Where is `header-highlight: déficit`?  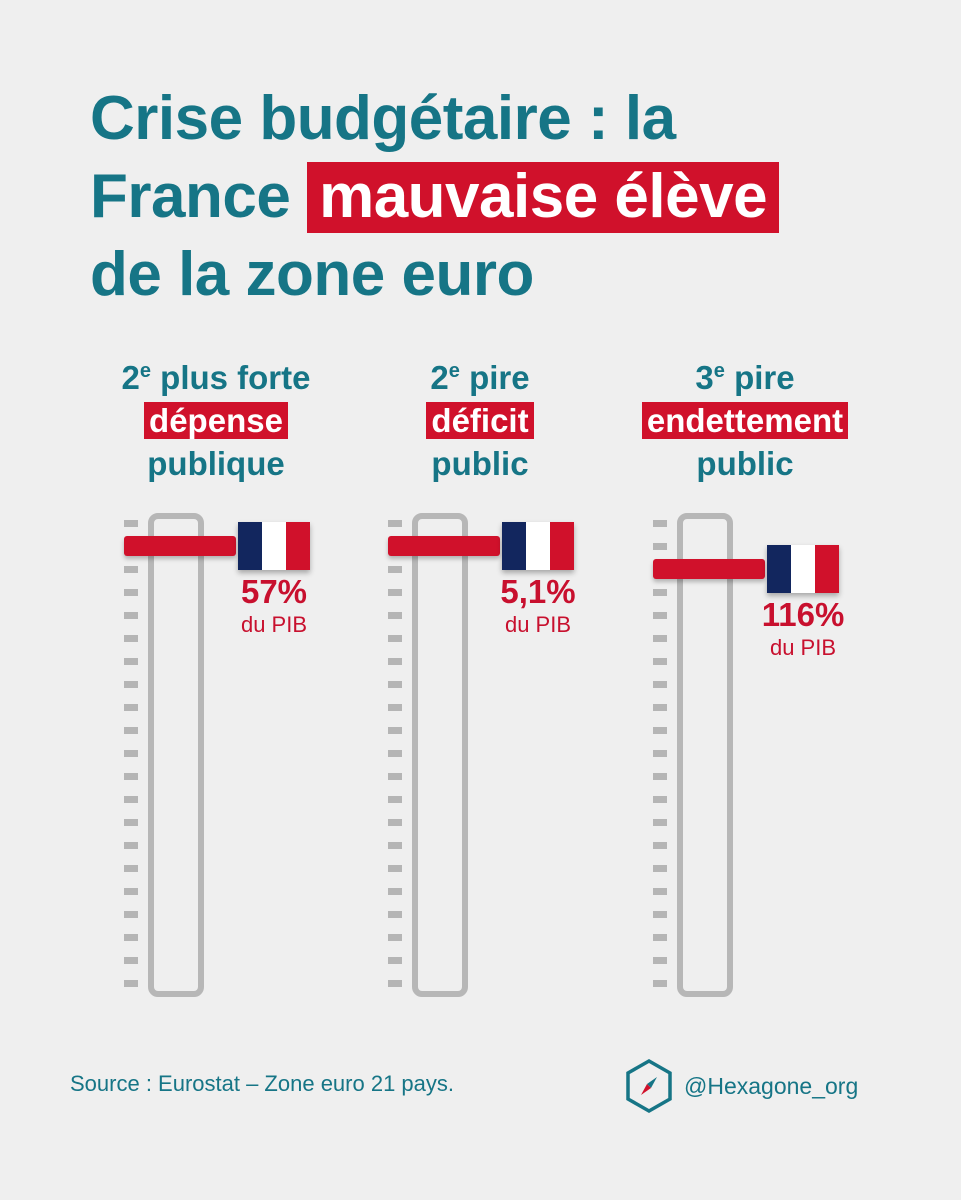 header-highlight: déficit is located at coordinates (480, 420).